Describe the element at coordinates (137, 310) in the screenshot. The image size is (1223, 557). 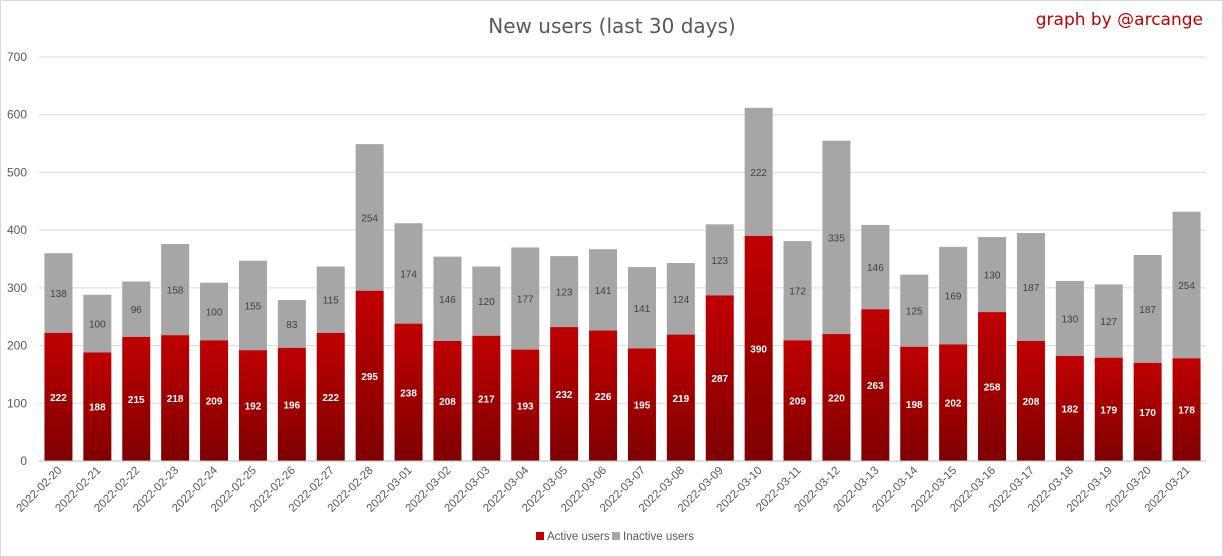
I see `data-label-inactive: 96` at that location.